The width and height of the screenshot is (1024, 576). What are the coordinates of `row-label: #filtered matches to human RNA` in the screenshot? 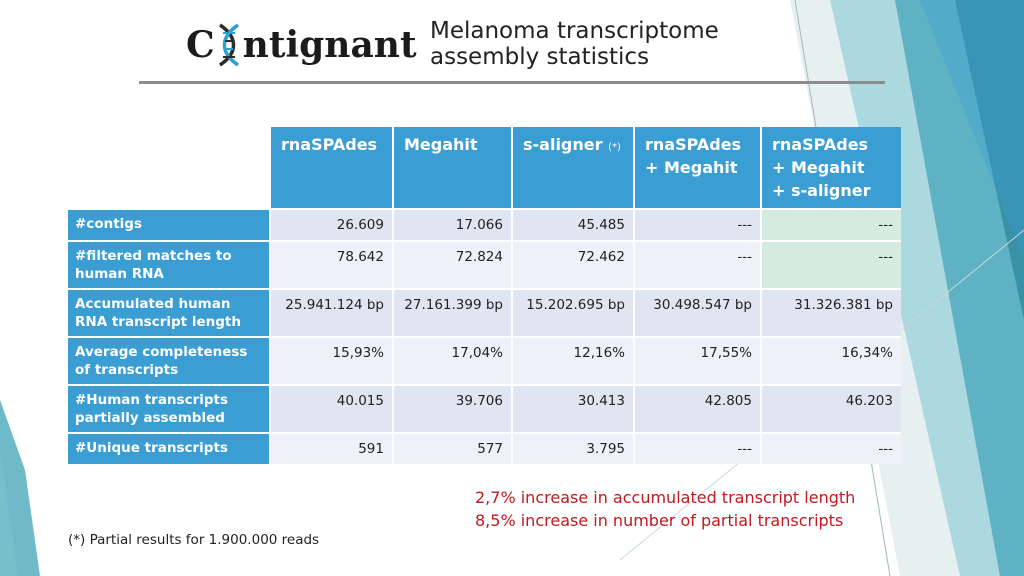 It's located at (169, 264).